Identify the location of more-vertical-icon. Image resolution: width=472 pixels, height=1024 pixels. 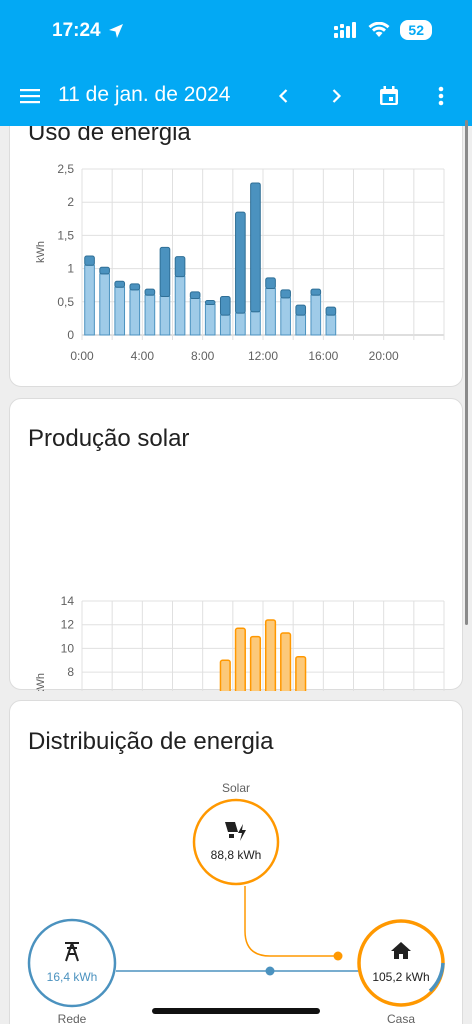
(441, 96).